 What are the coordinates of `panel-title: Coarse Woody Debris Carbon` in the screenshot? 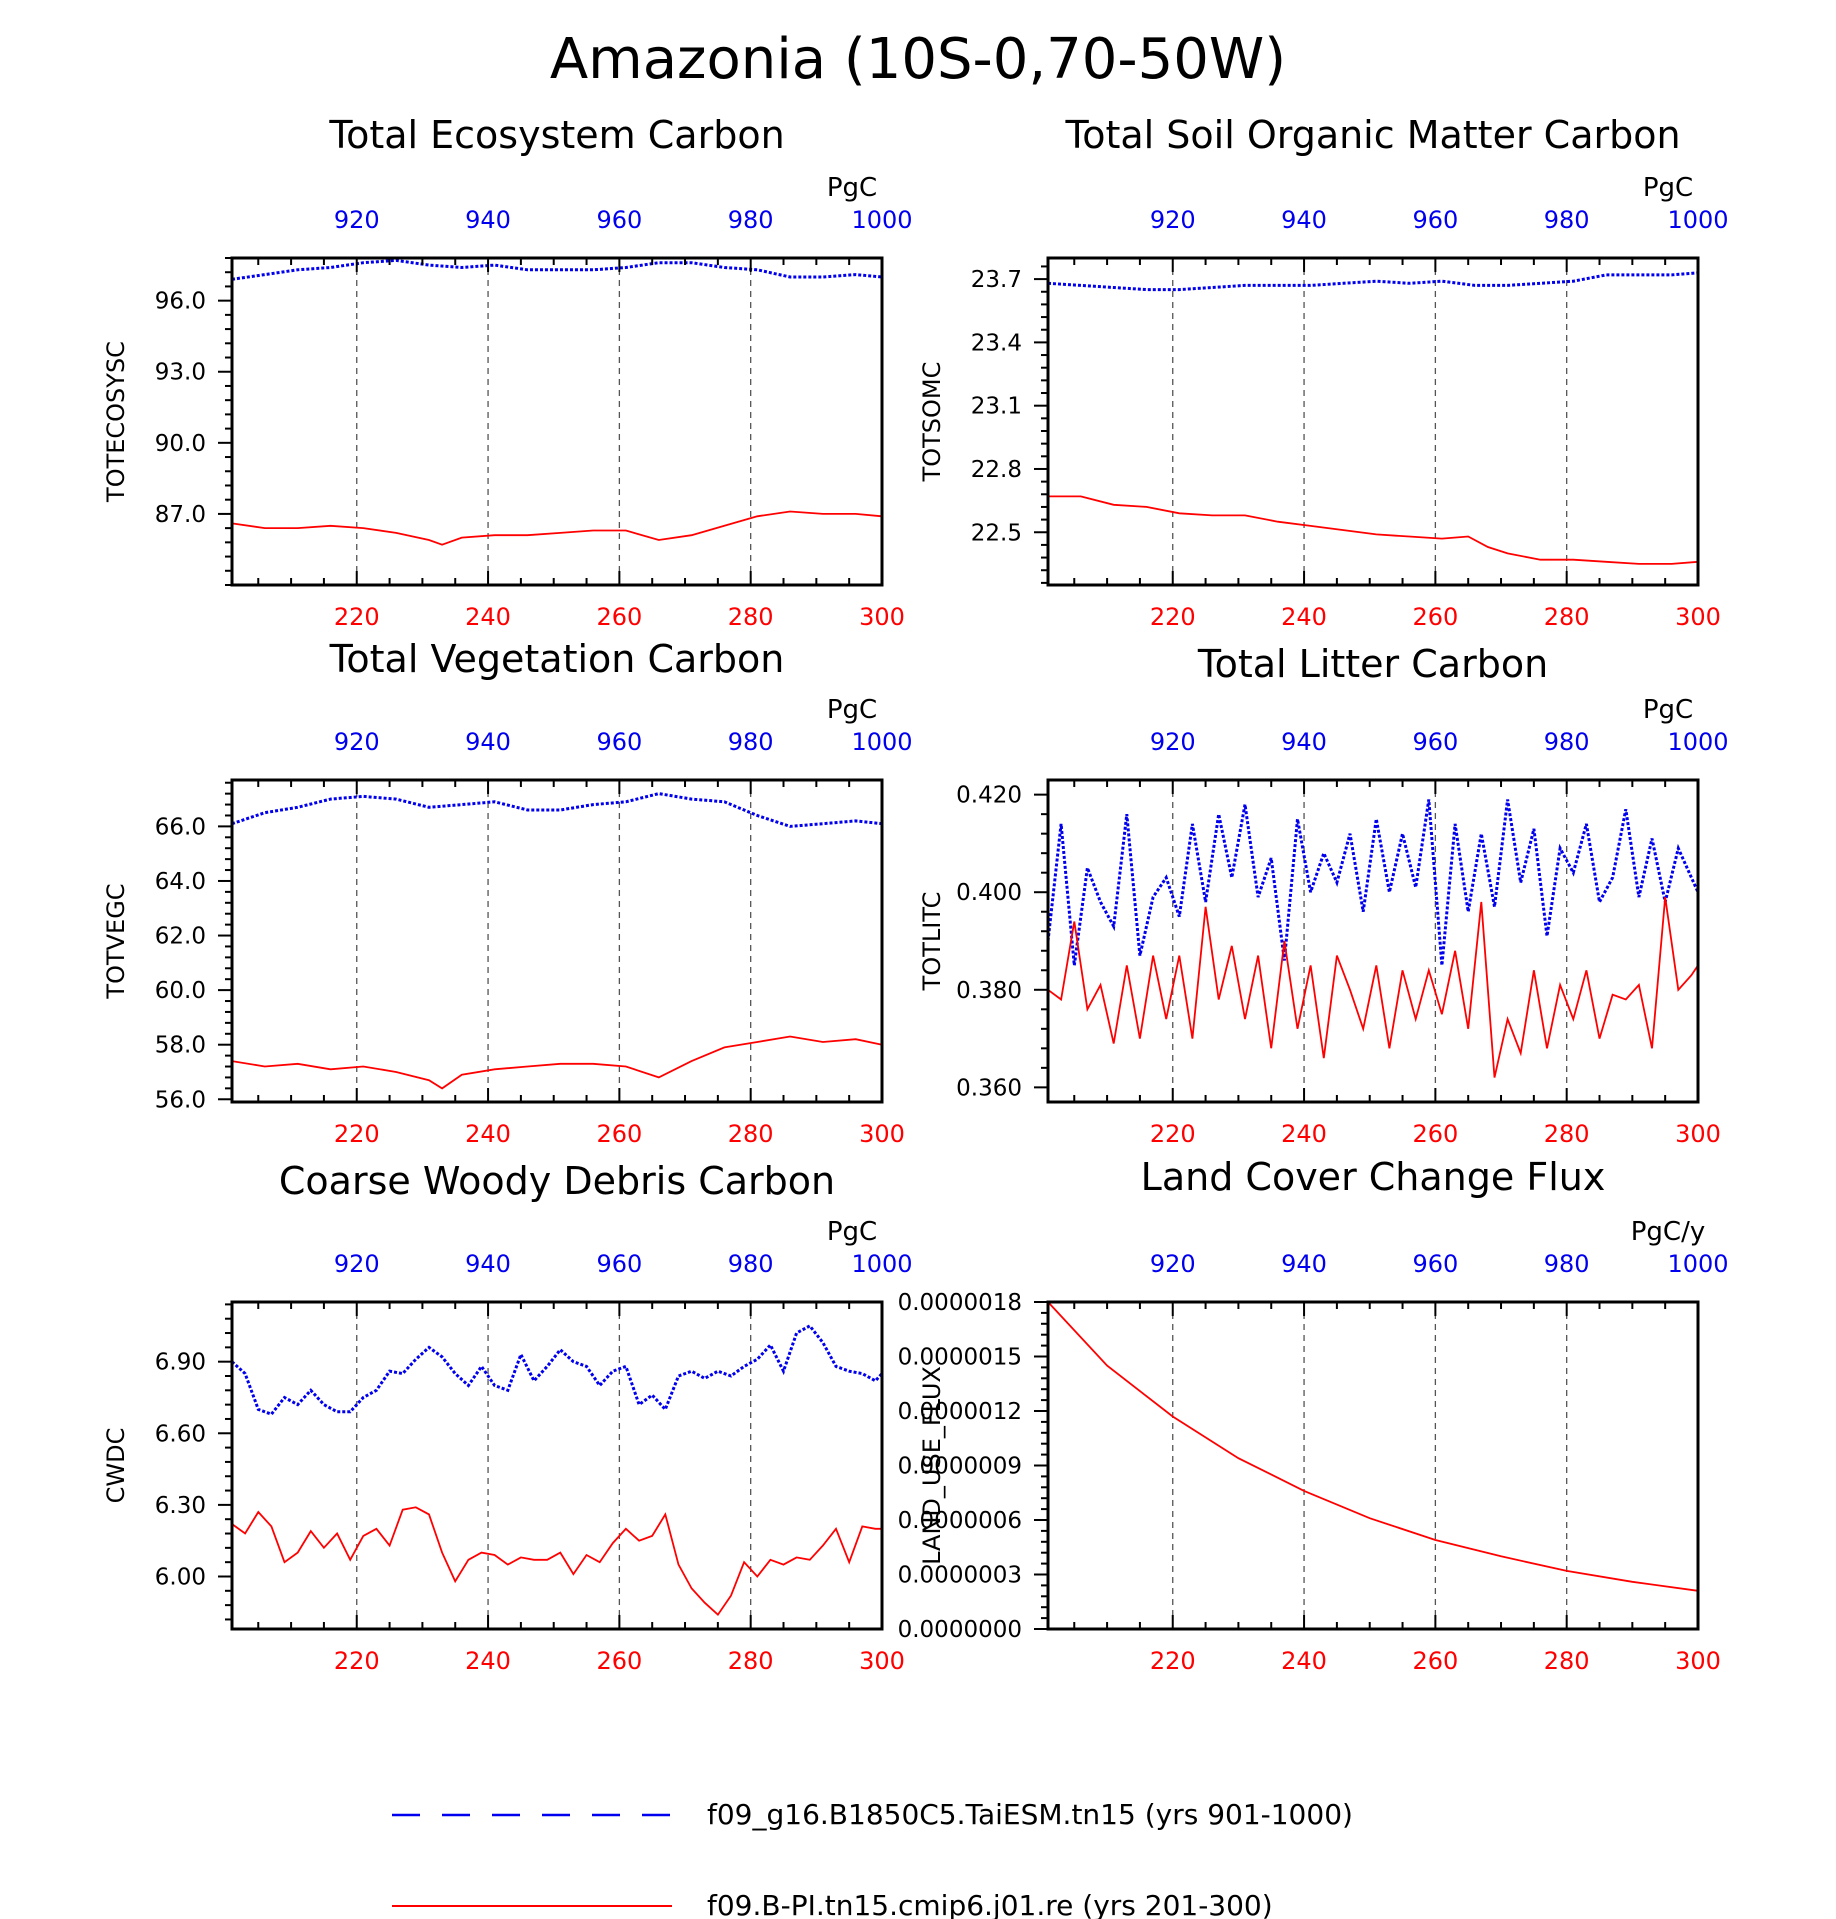 It's located at (557, 1181).